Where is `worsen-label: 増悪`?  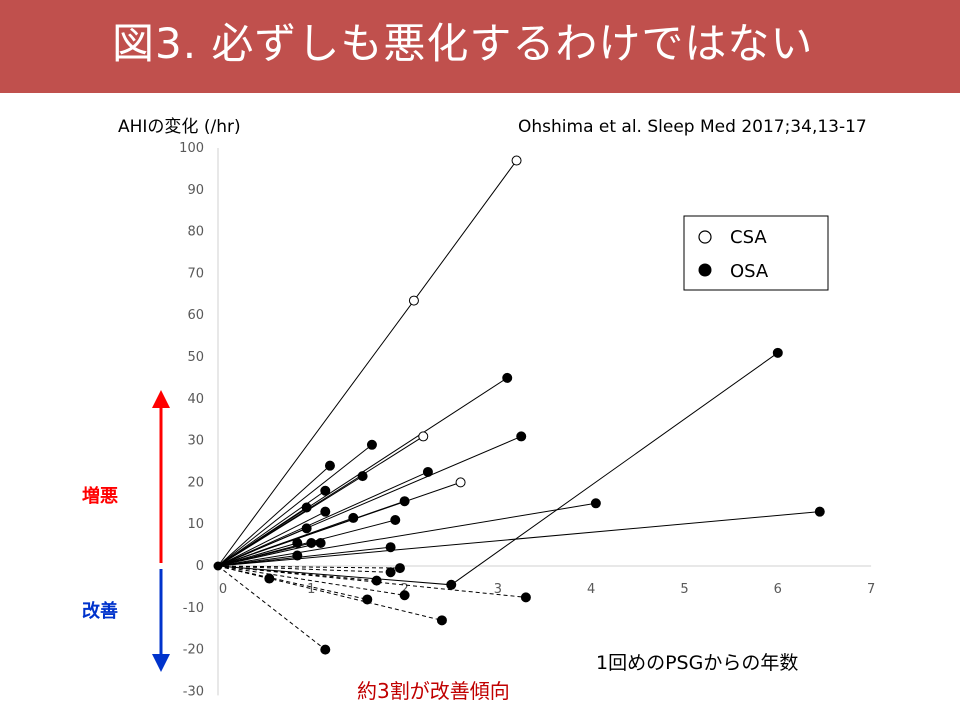
worsen-label: 増悪 is located at coordinates (100, 496).